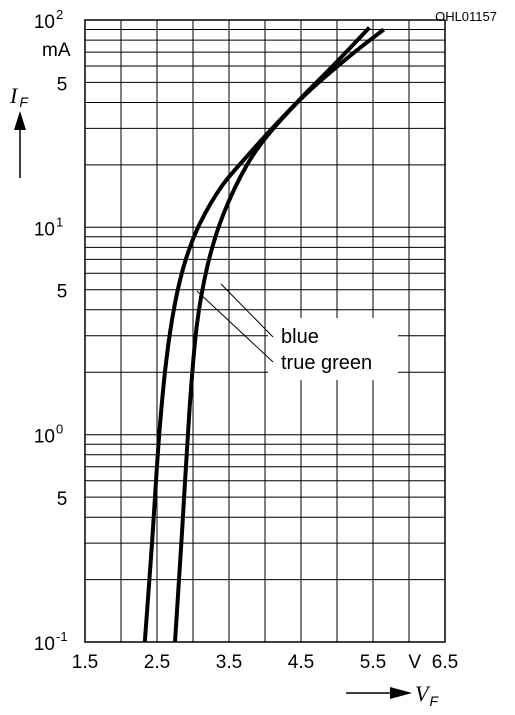 This screenshot has height=715, width=515. I want to click on drawing-code: OHL01157, so click(466, 16).